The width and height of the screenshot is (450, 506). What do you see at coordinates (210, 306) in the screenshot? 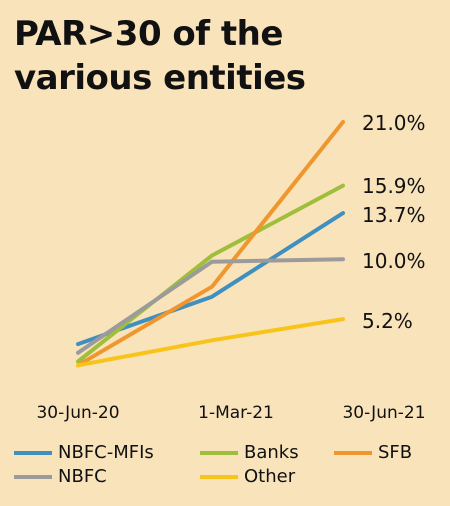
I see `series-line-nbfc` at bounding box center [210, 306].